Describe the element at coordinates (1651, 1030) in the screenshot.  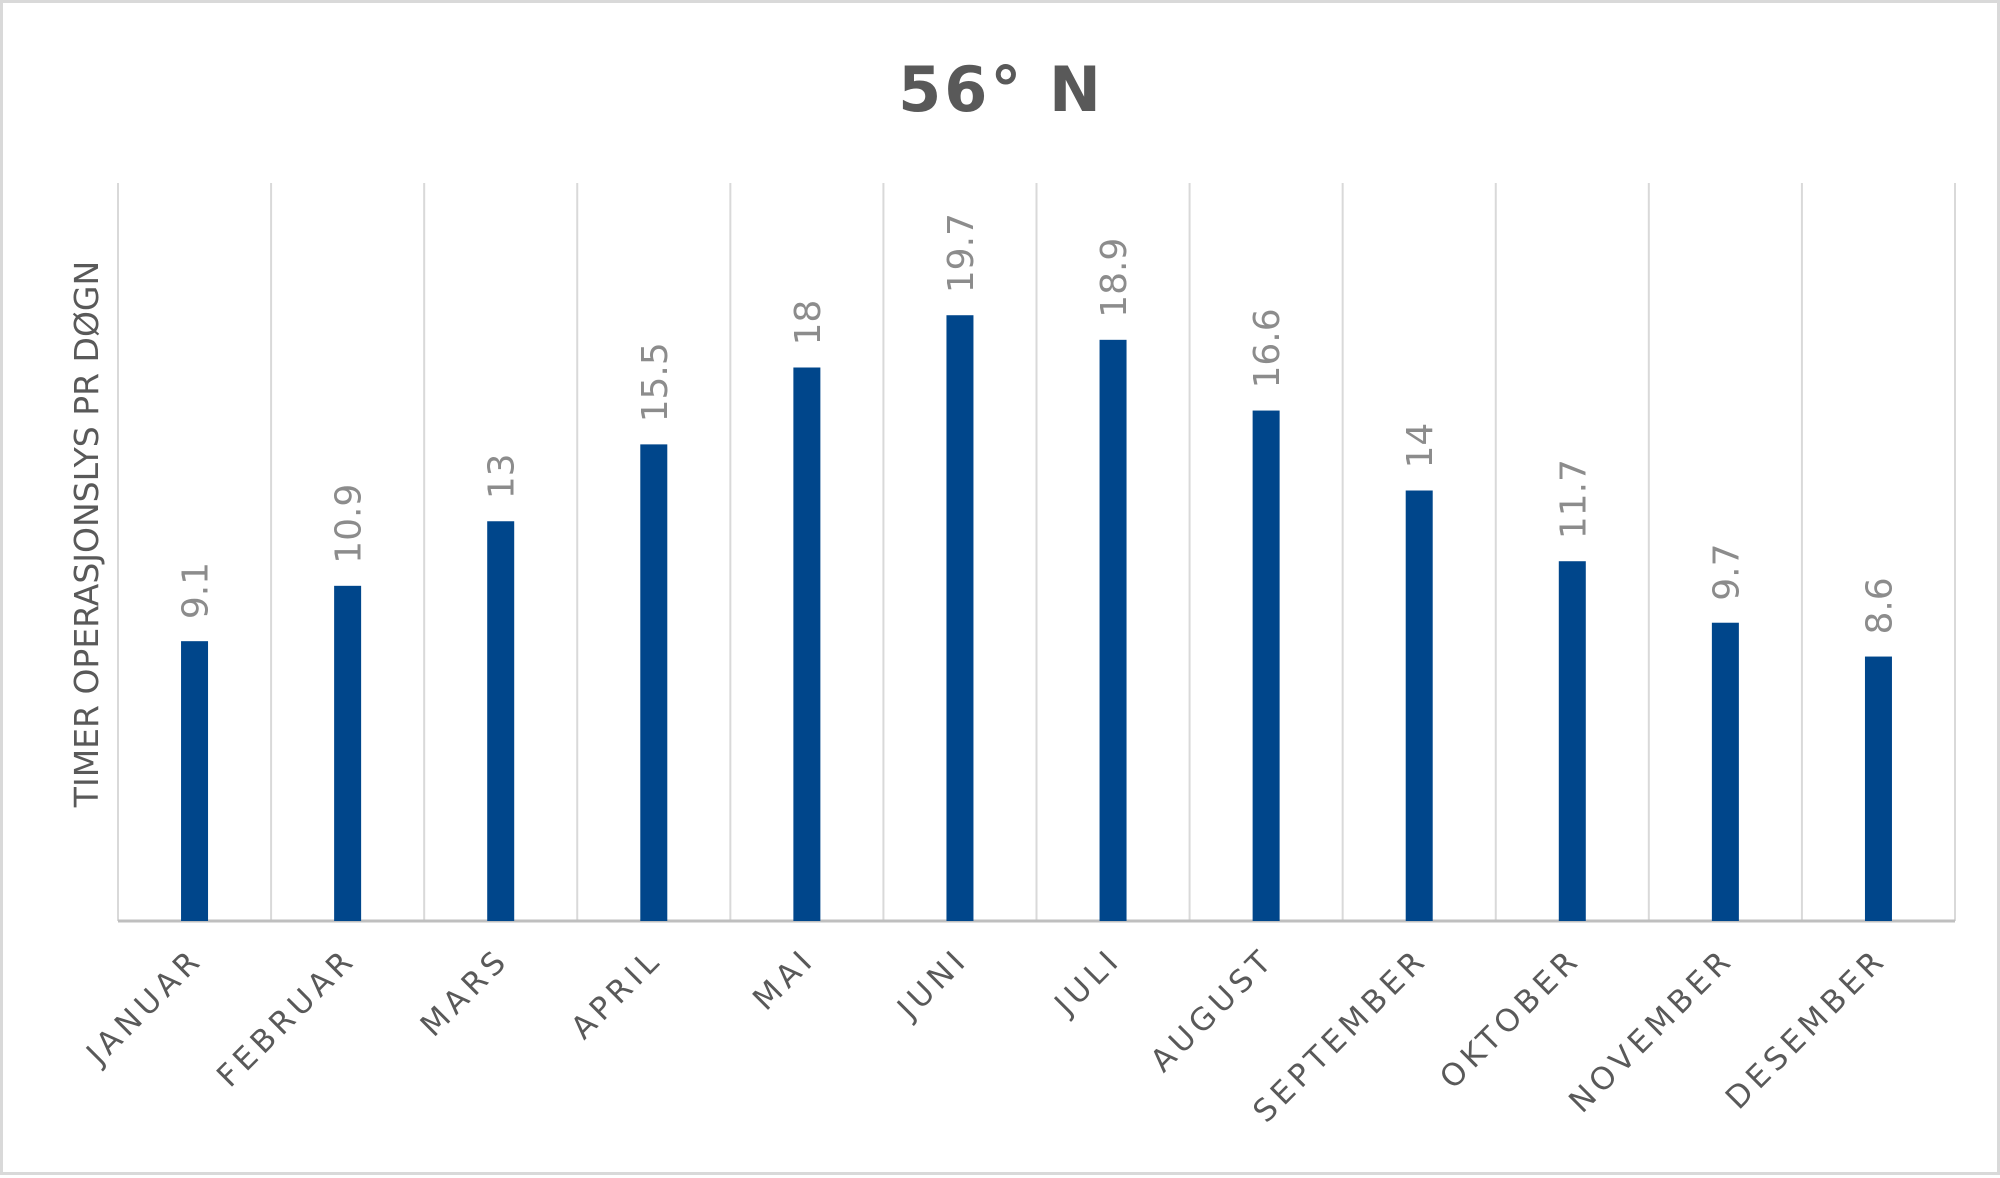
I see `category-label: NOVEMBER` at that location.